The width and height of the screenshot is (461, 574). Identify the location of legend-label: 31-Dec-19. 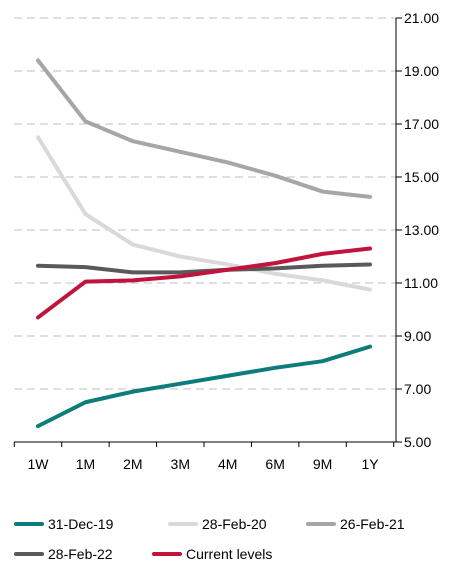
(81, 524).